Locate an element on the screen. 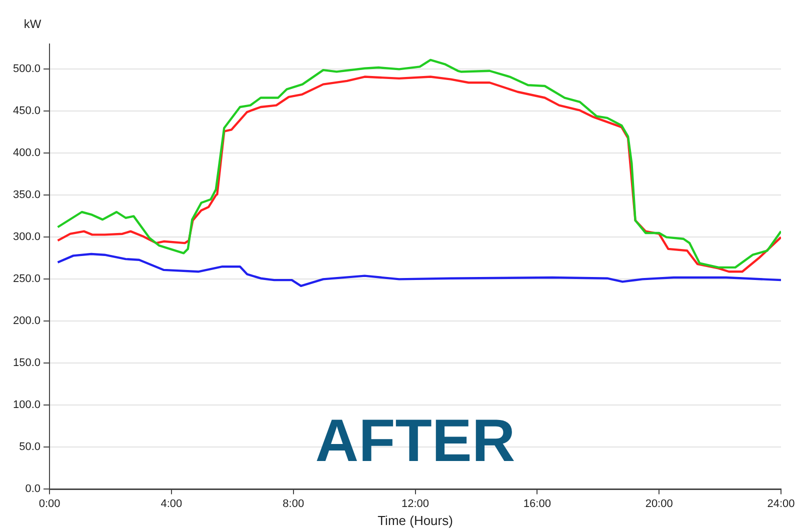 Image resolution: width=811 pixels, height=531 pixels. x-tick-label: 0:00 is located at coordinates (49, 504).